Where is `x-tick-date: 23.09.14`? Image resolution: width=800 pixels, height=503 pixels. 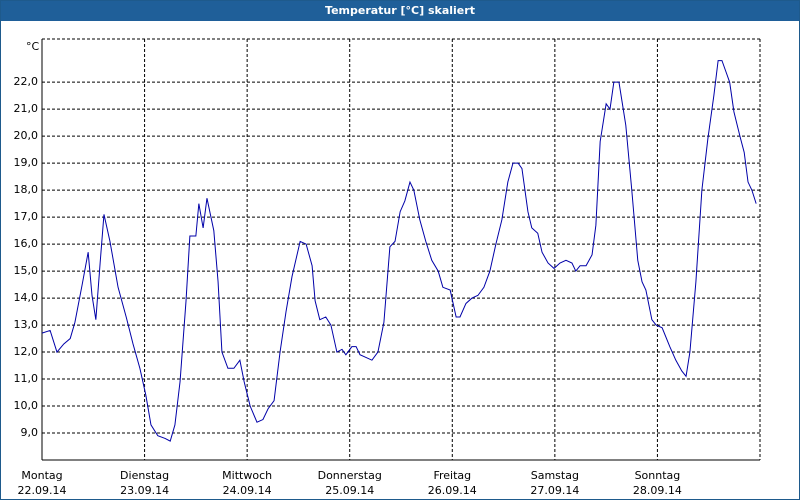 x-tick-date: 23.09.14 is located at coordinates (144, 490).